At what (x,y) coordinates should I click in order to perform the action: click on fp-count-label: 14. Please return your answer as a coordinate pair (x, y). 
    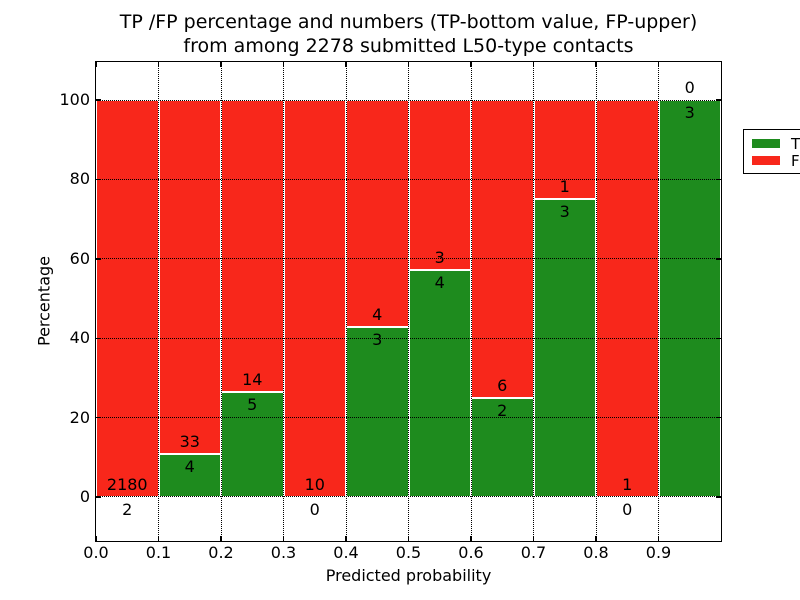
    Looking at the image, I should click on (252, 380).